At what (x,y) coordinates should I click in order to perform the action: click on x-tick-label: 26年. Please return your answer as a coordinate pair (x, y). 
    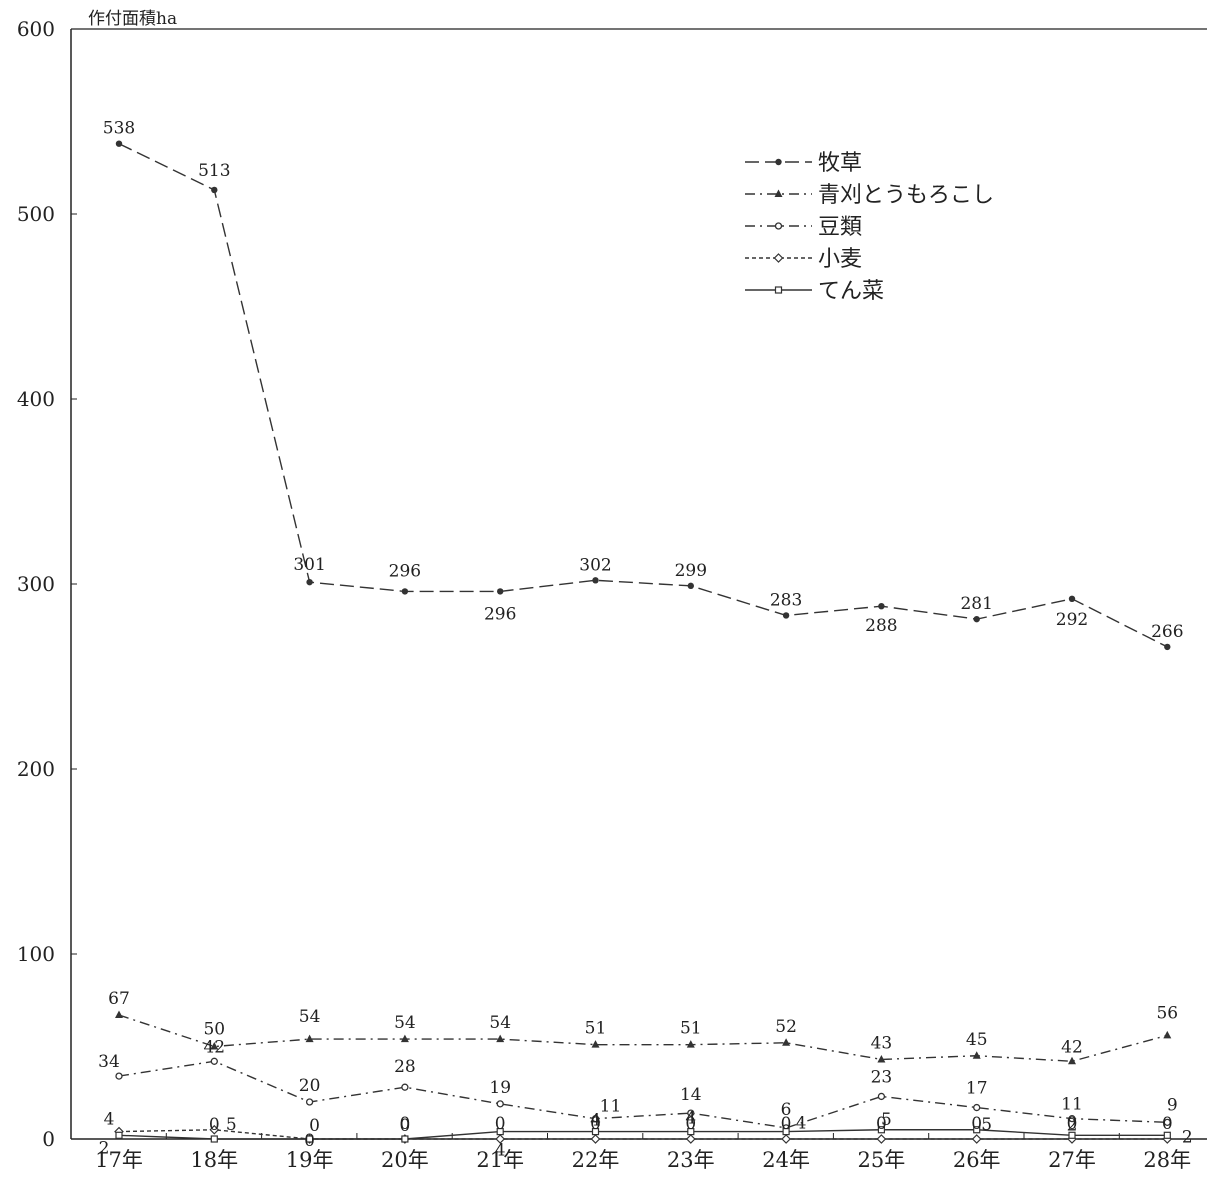
    Looking at the image, I should click on (977, 1160).